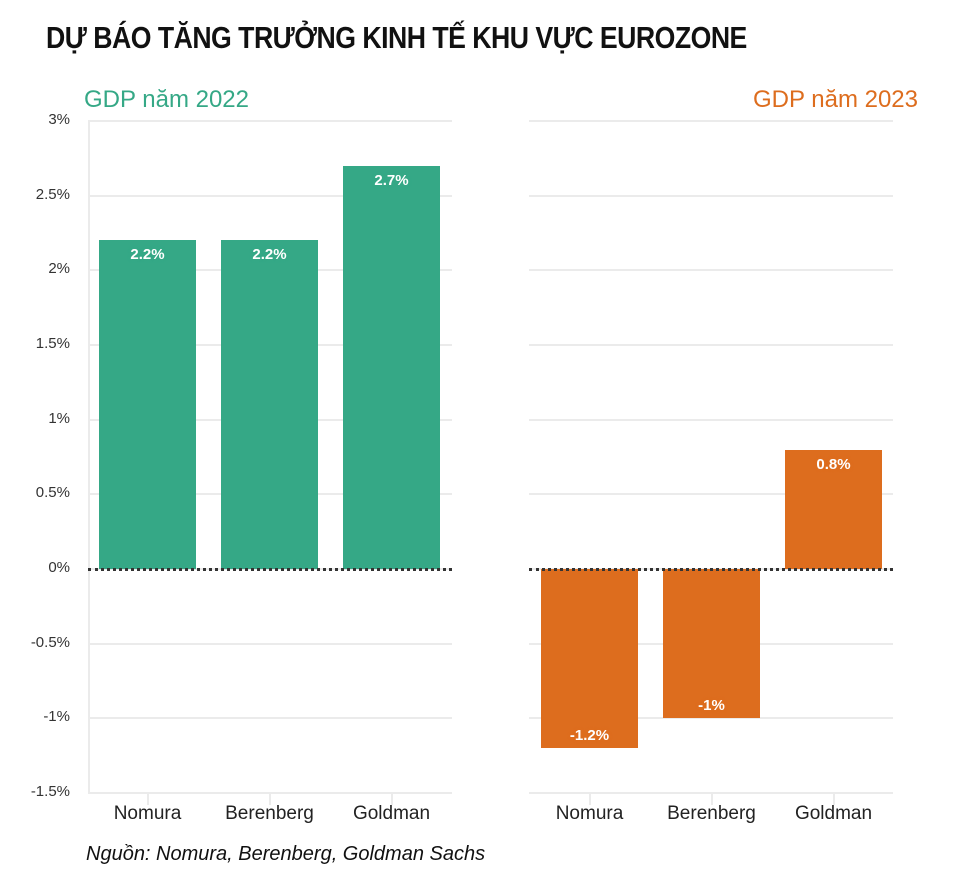 The height and width of the screenshot is (887, 970). What do you see at coordinates (391, 367) in the screenshot?
I see `bar-goldman: 2.7%` at bounding box center [391, 367].